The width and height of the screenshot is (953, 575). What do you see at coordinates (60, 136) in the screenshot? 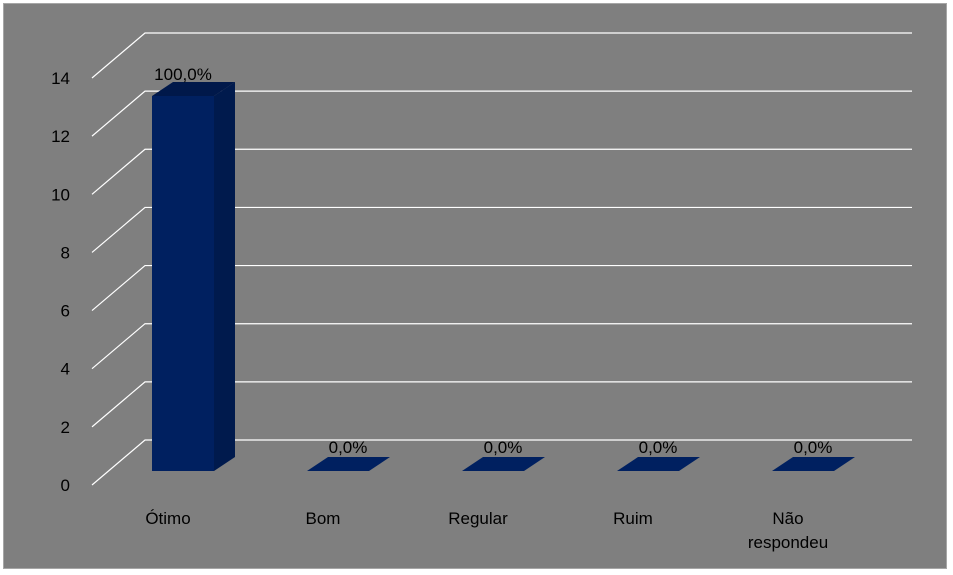
I see `y-tick-label: 12` at bounding box center [60, 136].